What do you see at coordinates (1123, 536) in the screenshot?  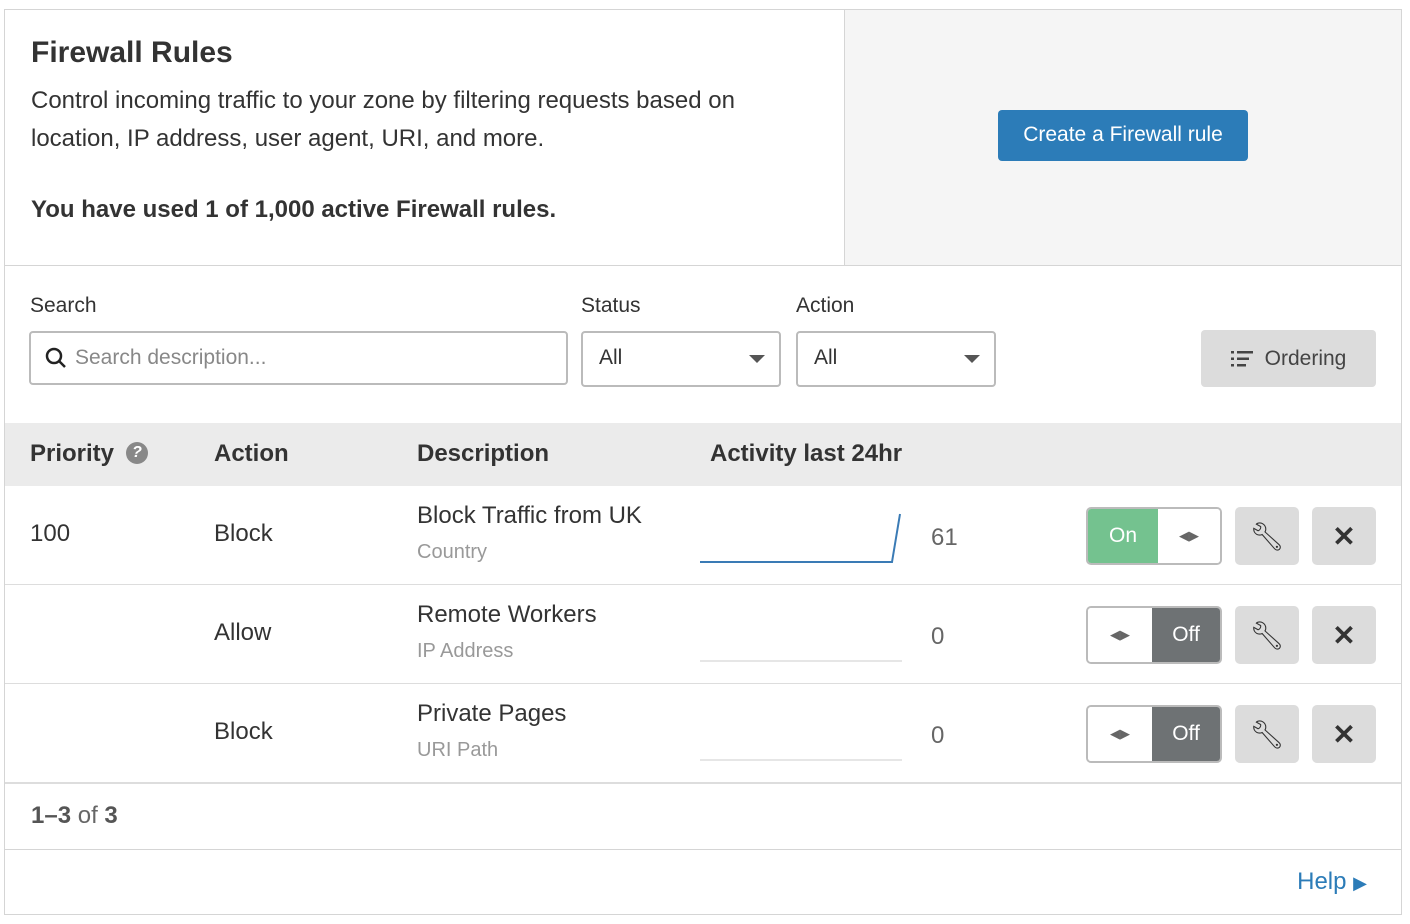 I see `toggle-label: On` at bounding box center [1123, 536].